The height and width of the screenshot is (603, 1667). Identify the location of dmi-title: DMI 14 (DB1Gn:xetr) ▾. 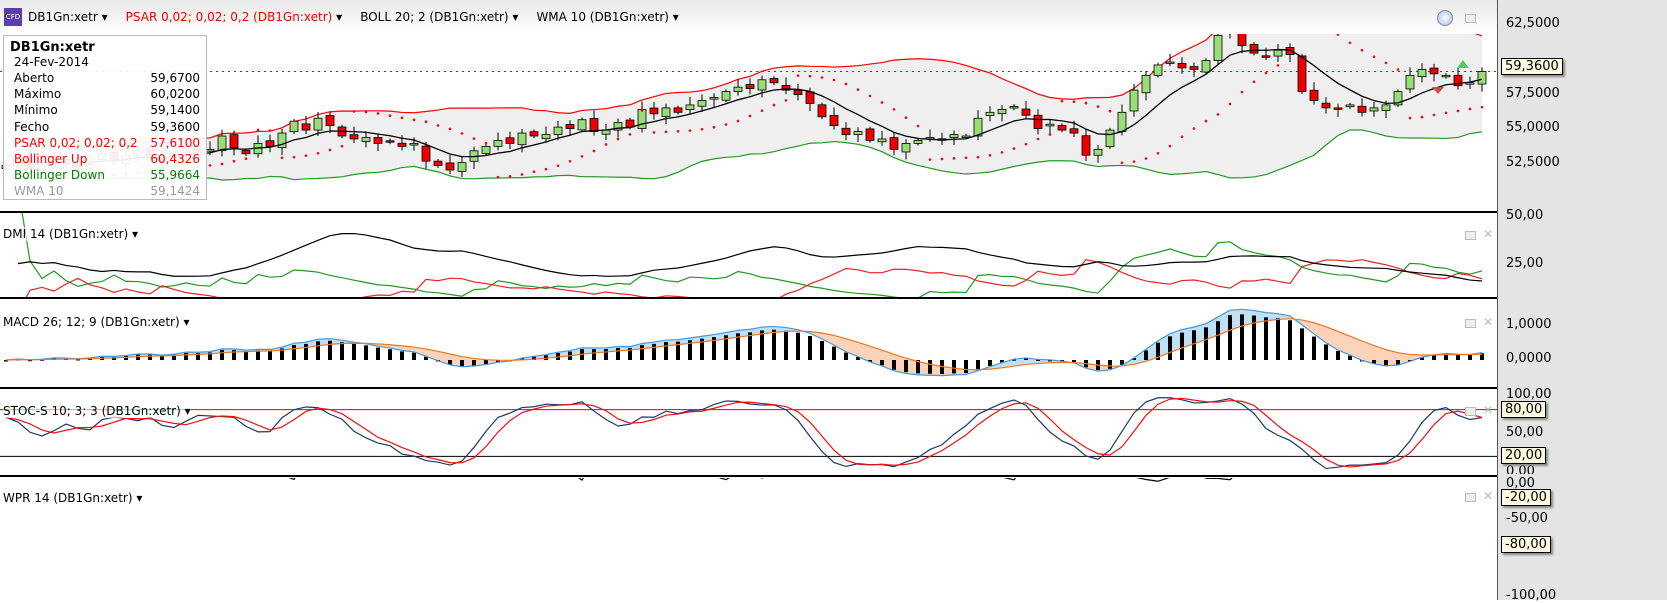
(70, 234).